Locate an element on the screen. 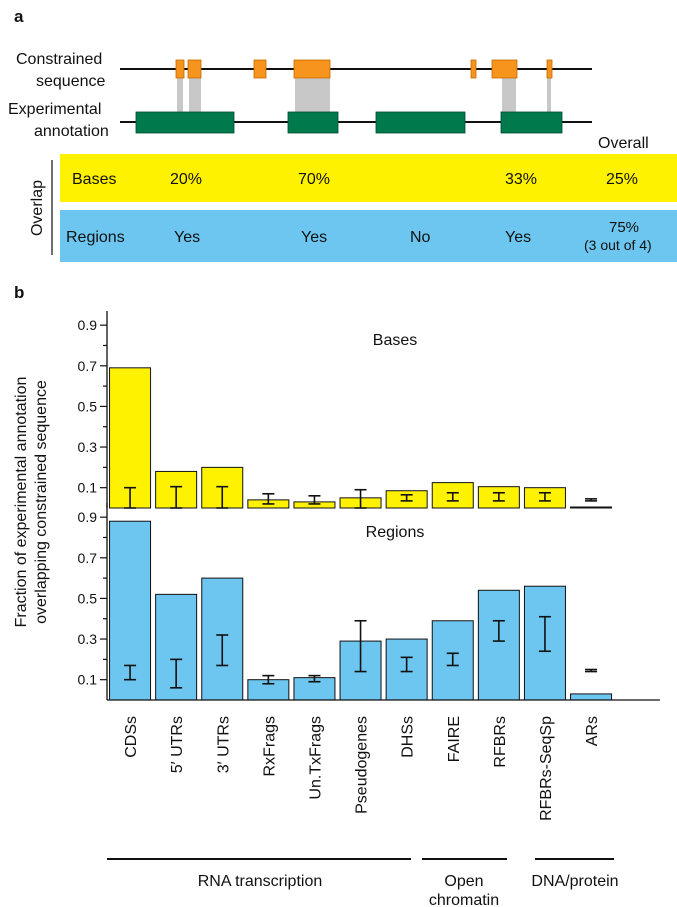  regions-overall-line1: 75% is located at coordinates (624, 227).